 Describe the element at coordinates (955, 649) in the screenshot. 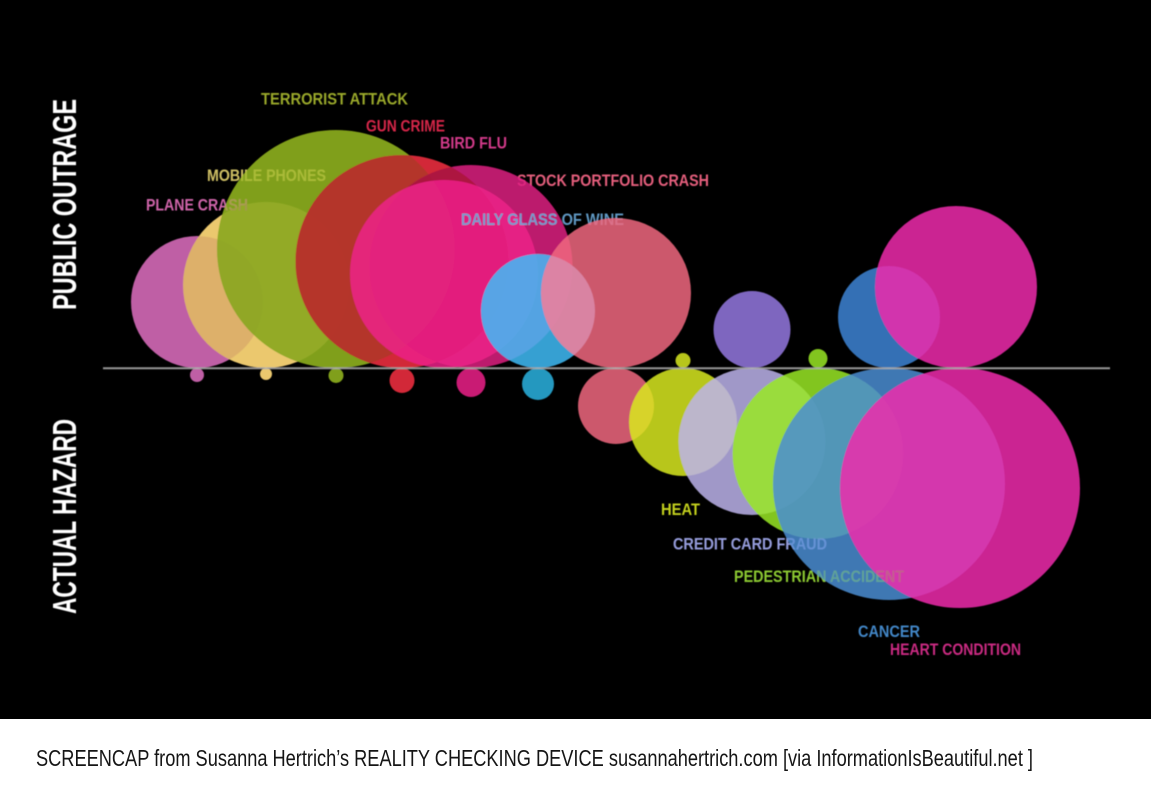

I see `svg-text: HEART CONDITION` at that location.